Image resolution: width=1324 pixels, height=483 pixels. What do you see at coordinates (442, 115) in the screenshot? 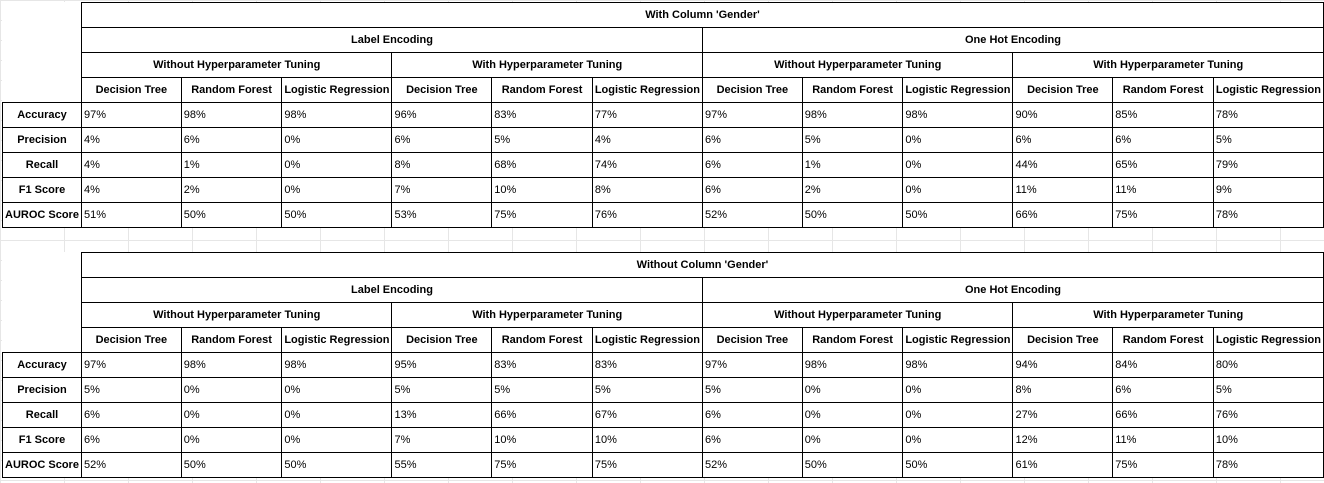
I see `metric-value: 96%` at bounding box center [442, 115].